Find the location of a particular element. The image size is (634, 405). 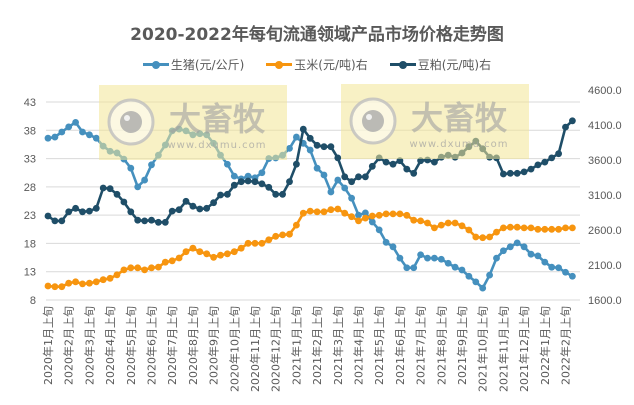

x-tick-label: 2020年9月上旬 is located at coordinates (214, 345).